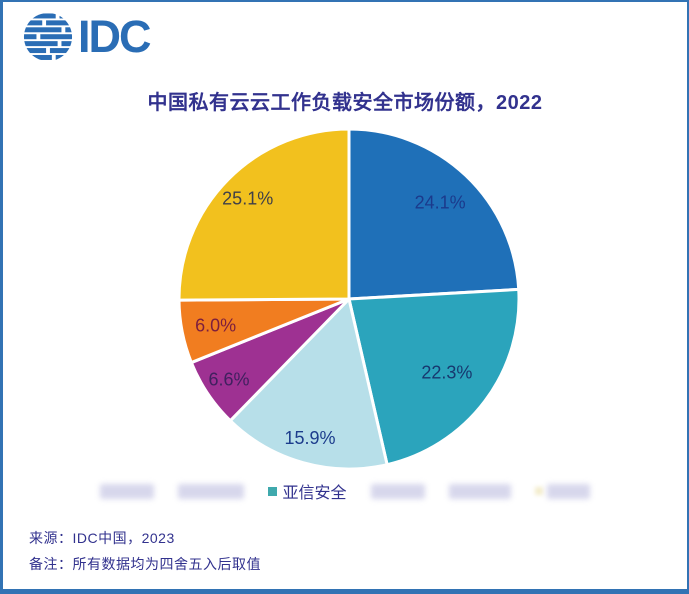 Image resolution: width=689 pixels, height=594 pixels. I want to click on idc-globe-icon, so click(48, 36).